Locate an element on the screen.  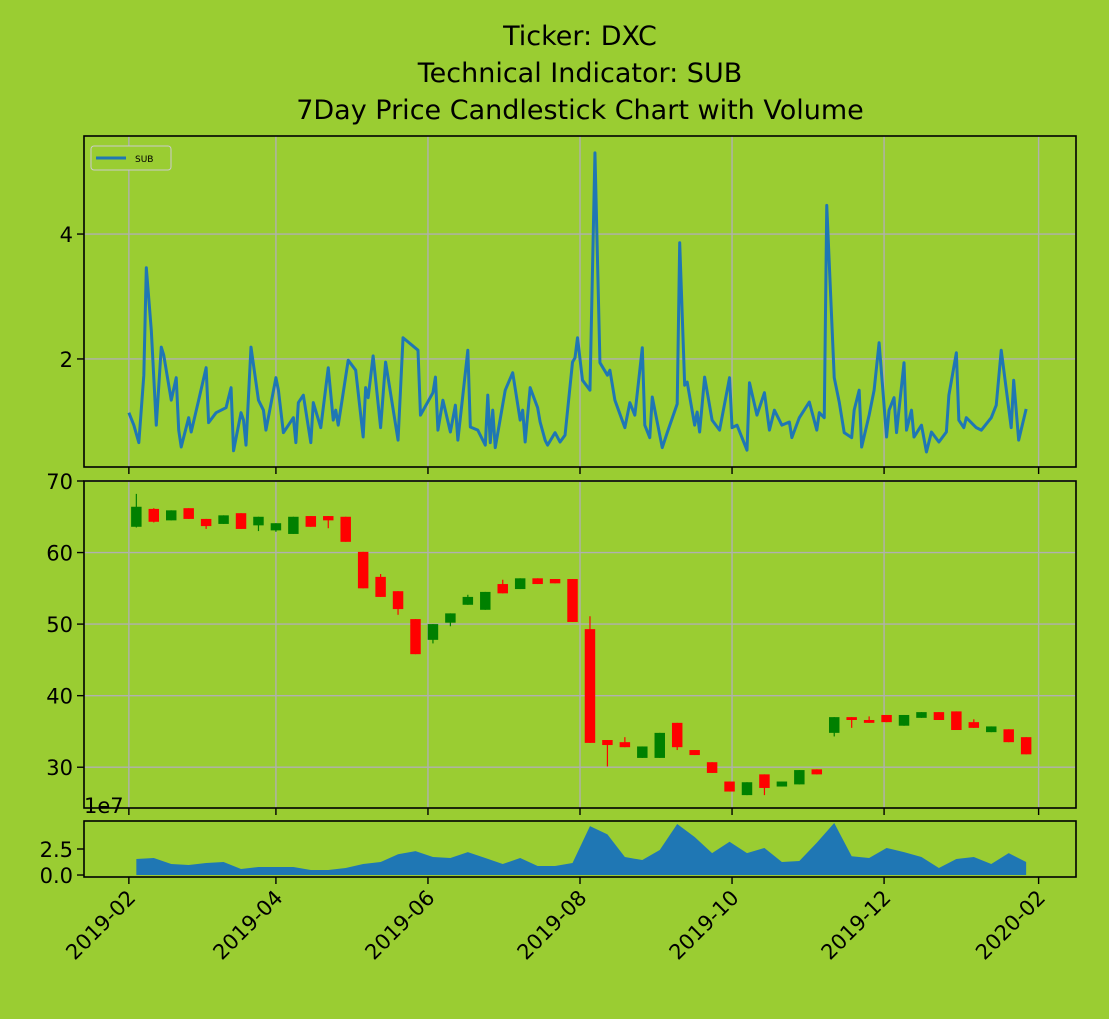
chart-title: 7Day Price Candlestick Chart with Volume is located at coordinates (580, 110).